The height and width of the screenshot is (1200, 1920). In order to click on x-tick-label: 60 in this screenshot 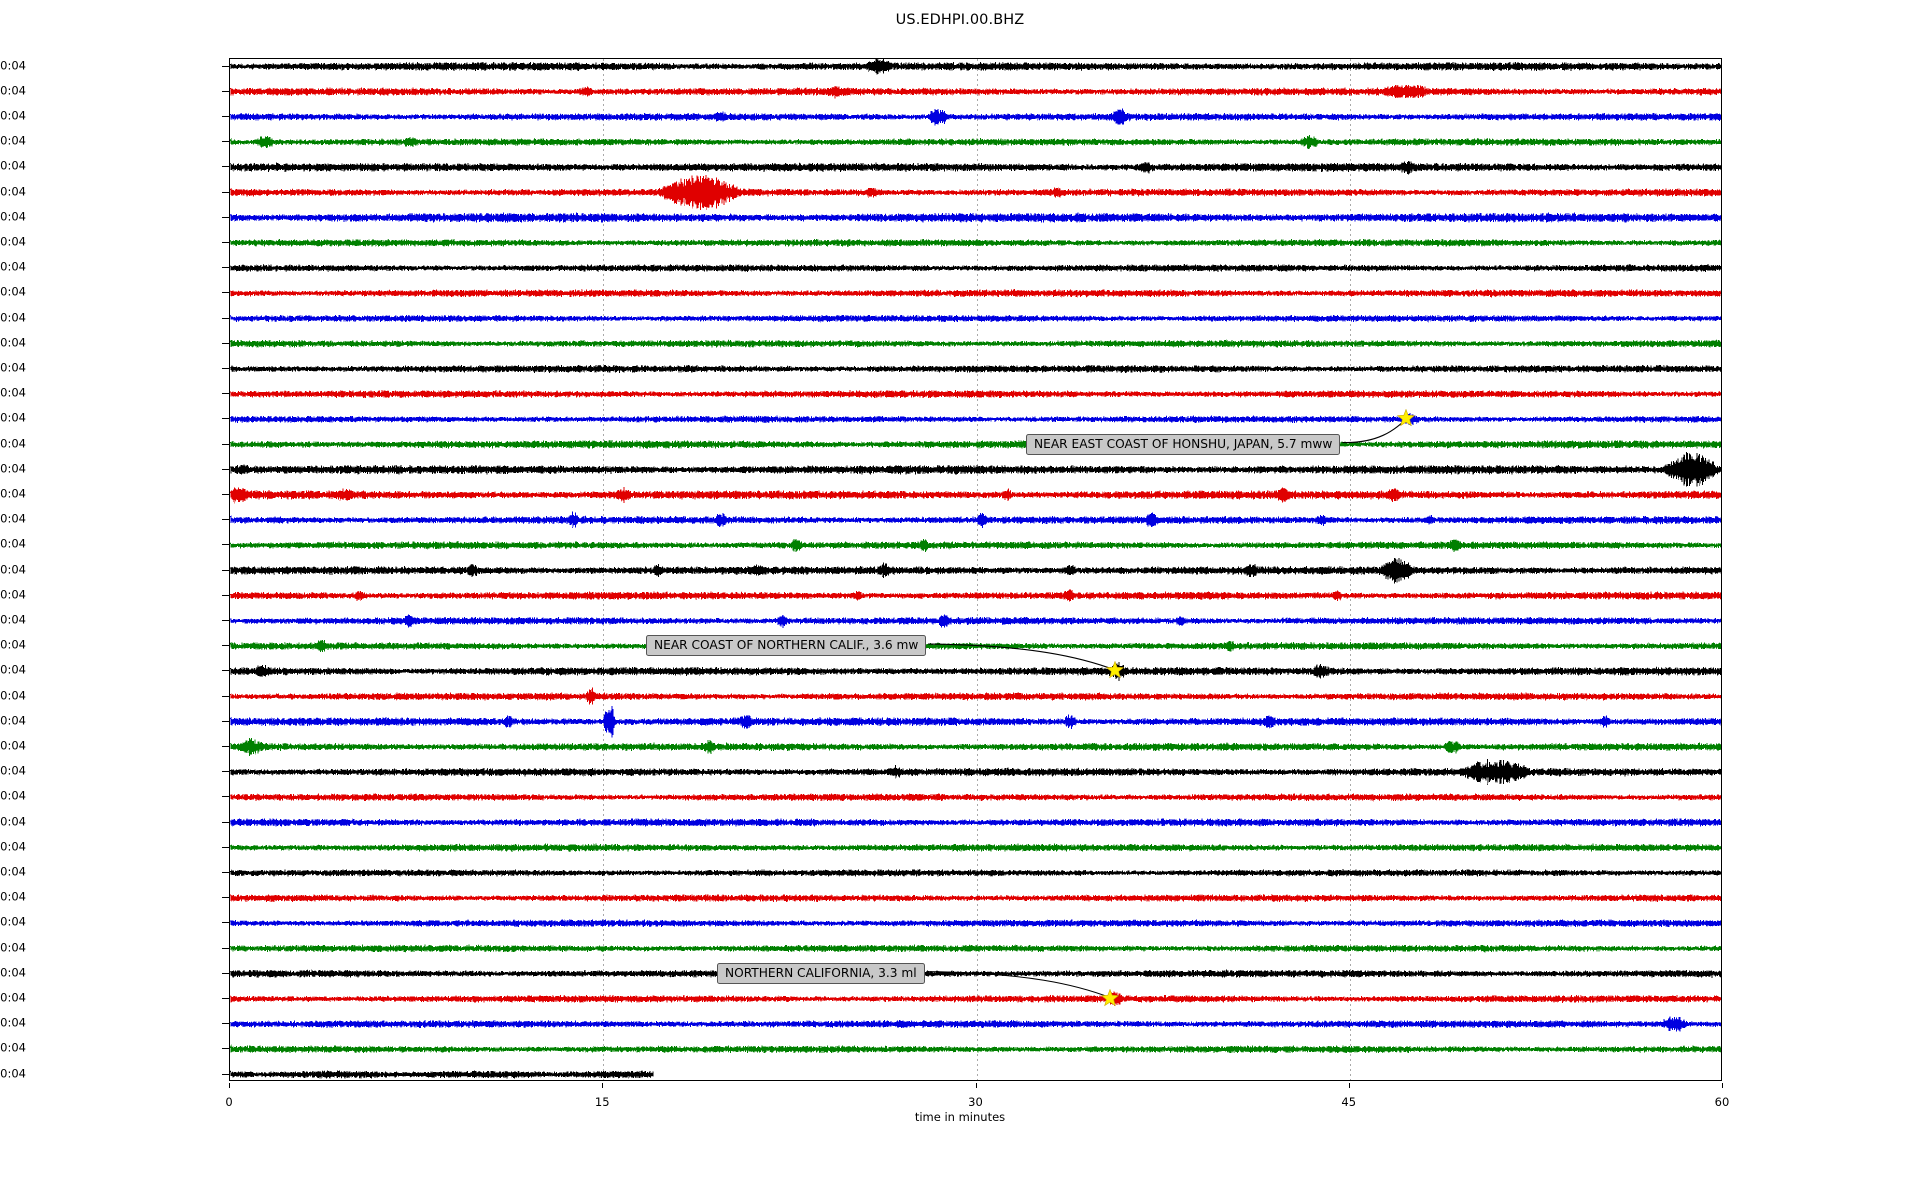, I will do `click(1722, 1102)`.